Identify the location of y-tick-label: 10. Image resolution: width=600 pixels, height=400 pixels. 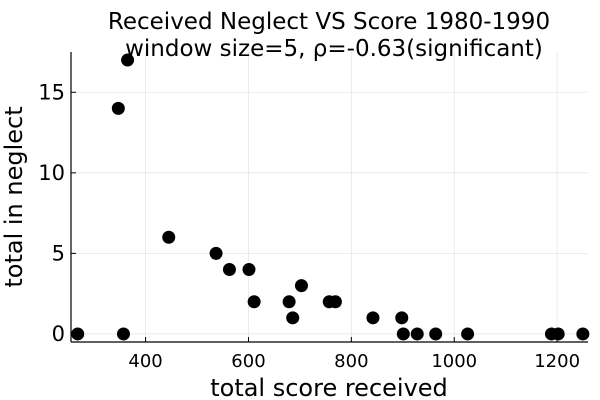
(51, 173).